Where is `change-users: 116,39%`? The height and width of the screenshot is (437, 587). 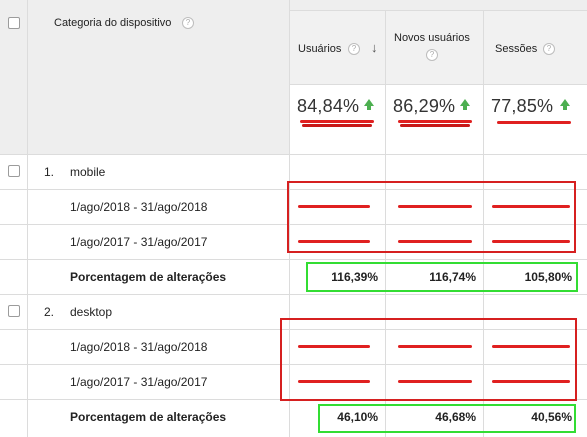
change-users: 116,39% is located at coordinates (354, 277).